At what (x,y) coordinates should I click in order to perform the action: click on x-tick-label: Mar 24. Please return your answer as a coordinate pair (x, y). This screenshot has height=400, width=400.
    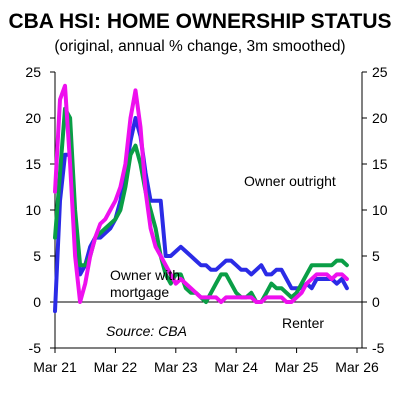
    Looking at the image, I should click on (236, 367).